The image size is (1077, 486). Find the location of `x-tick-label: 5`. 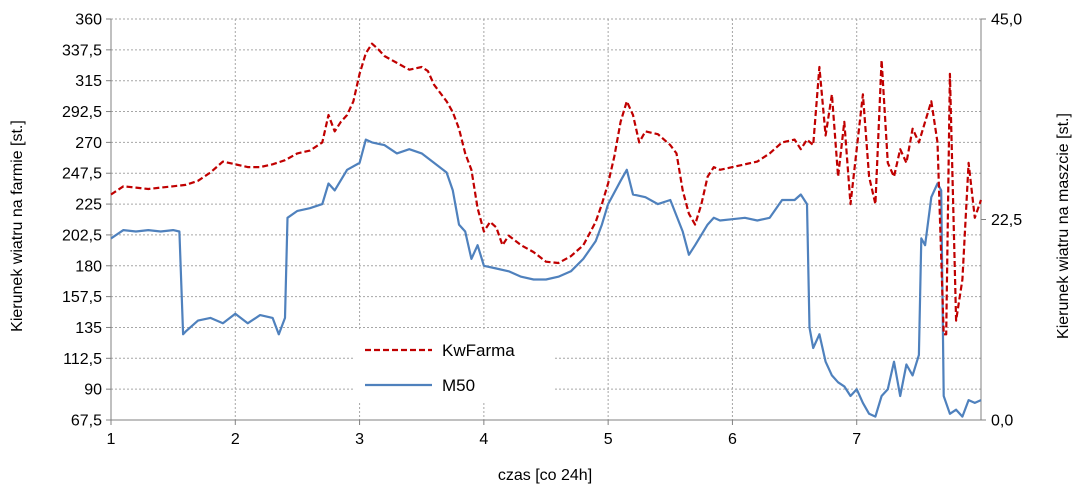

x-tick-label: 5 is located at coordinates (608, 439).